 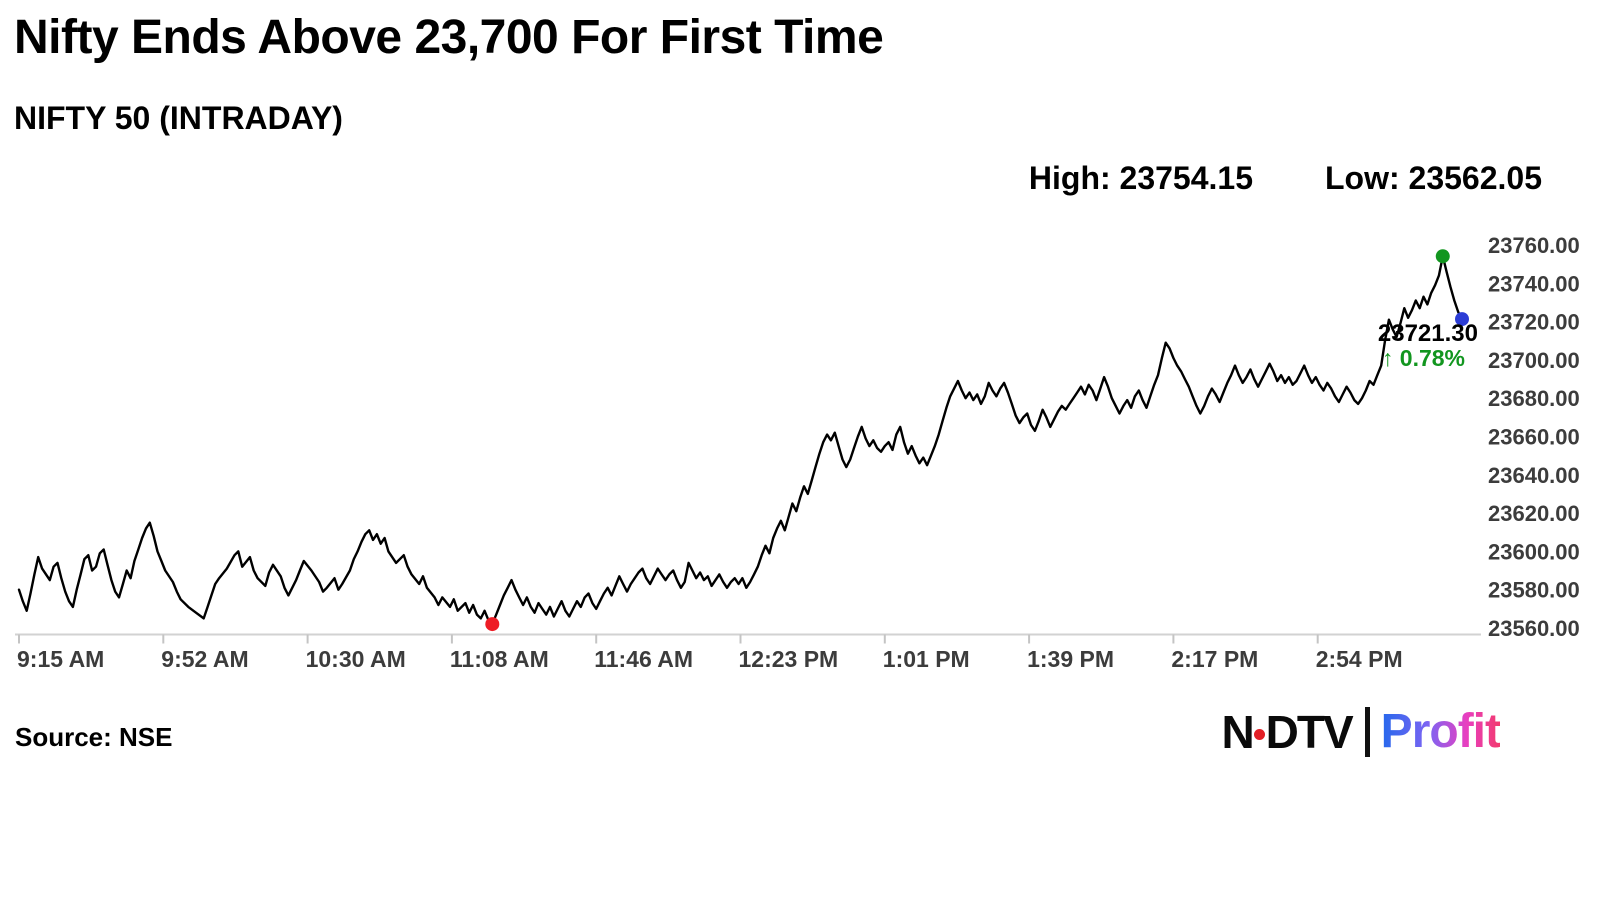 I want to click on x-tick-label: 9:52 AM, so click(x=204, y=659).